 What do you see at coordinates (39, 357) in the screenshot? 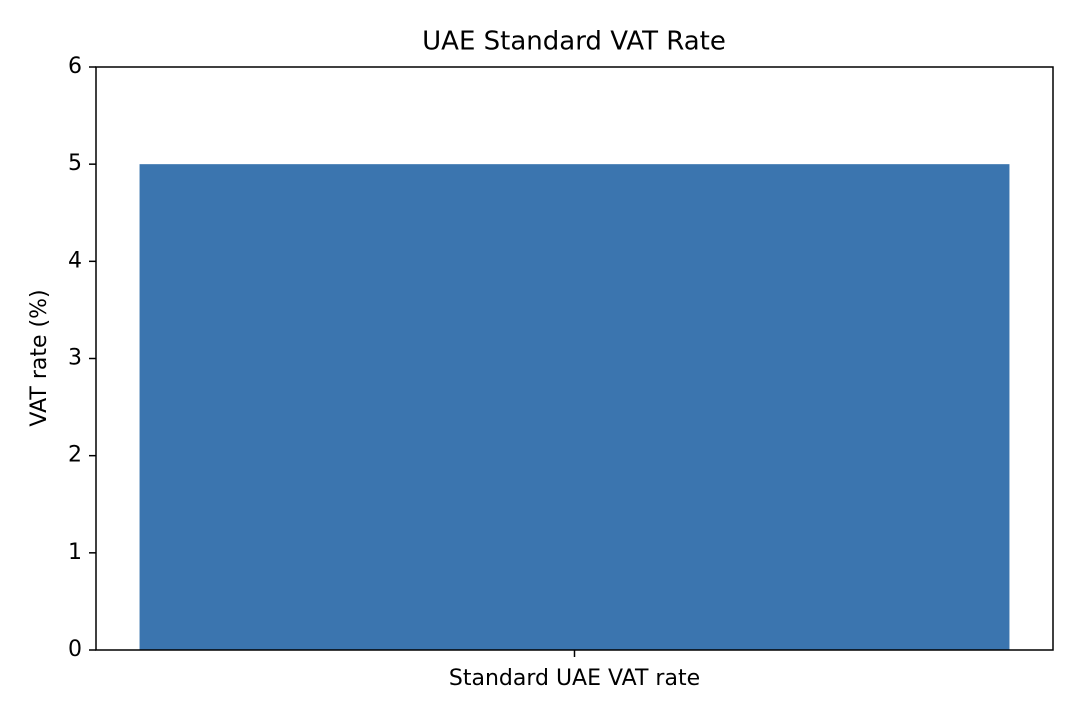
I see `y-axis-label: VAT rate (%)` at bounding box center [39, 357].